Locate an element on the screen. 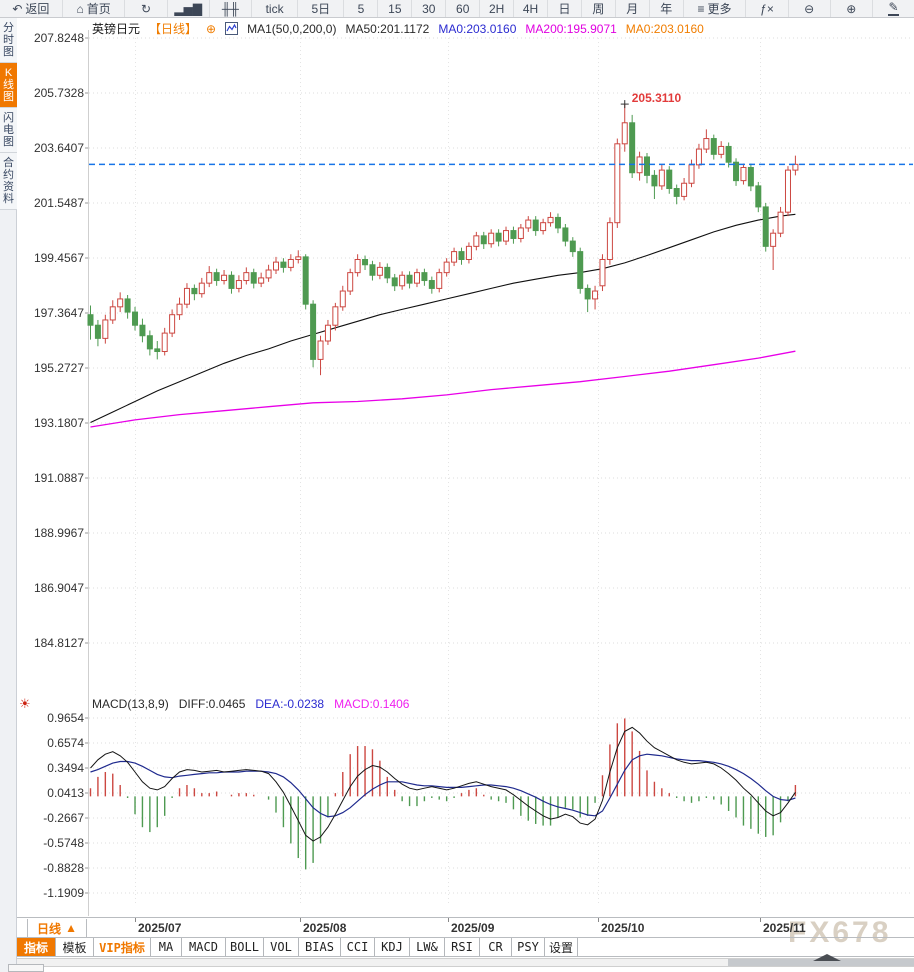  home-icon: ⌂ is located at coordinates (80, 8).